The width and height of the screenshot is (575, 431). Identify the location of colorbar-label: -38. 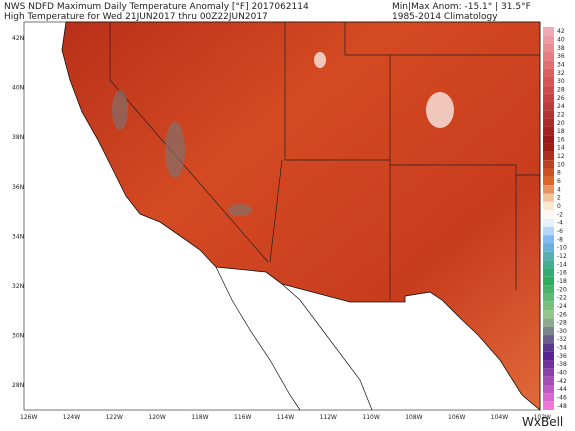
(562, 364).